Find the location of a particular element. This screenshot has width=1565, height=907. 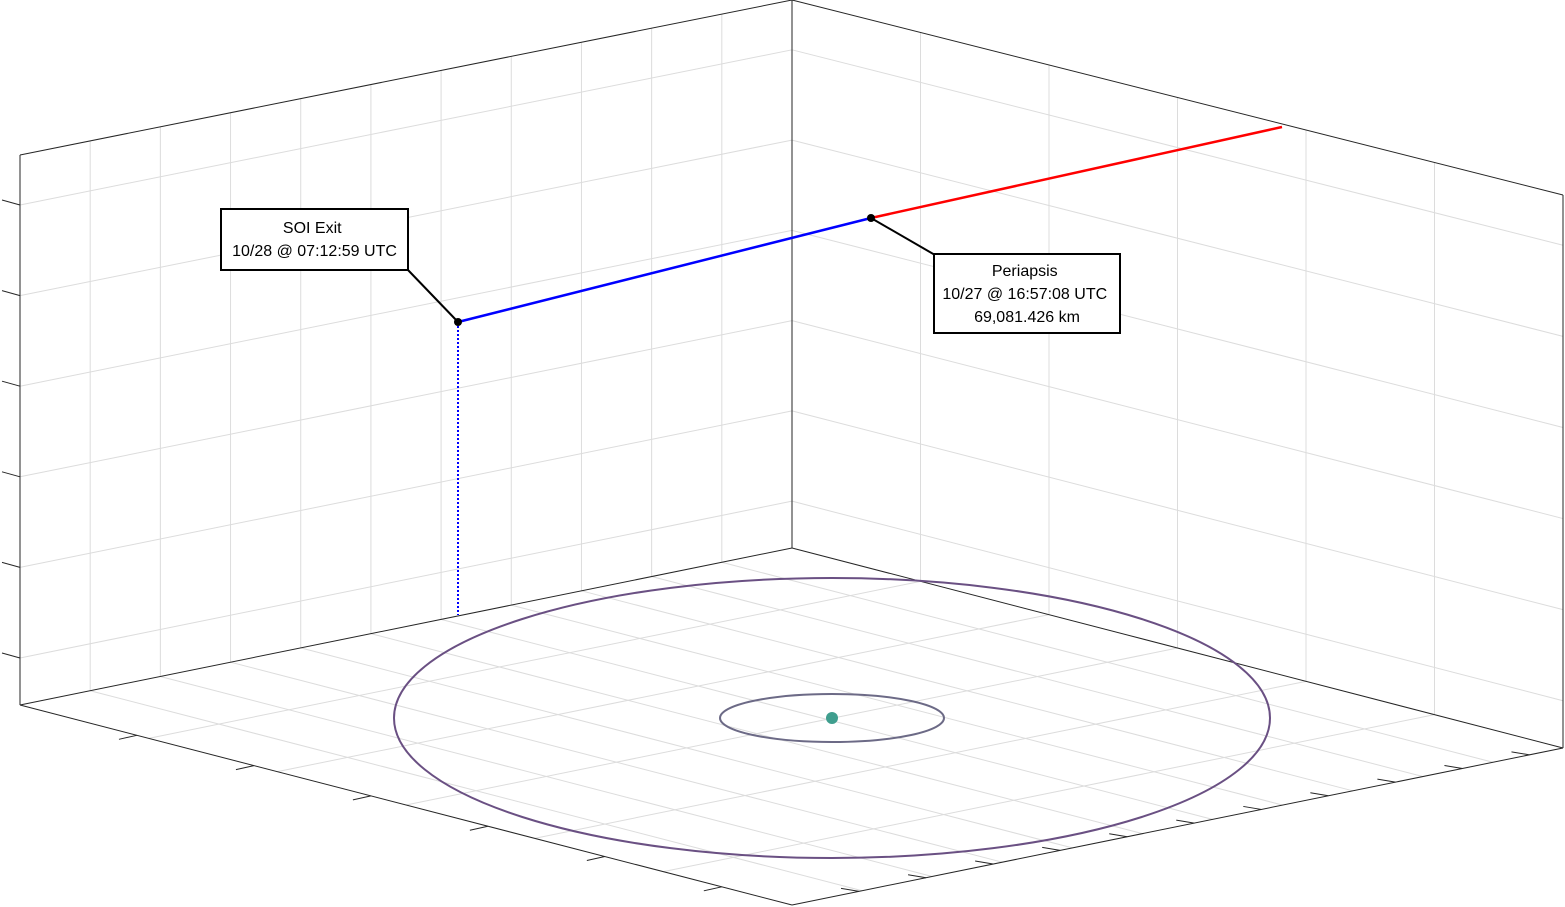

central-body is located at coordinates (832, 718).